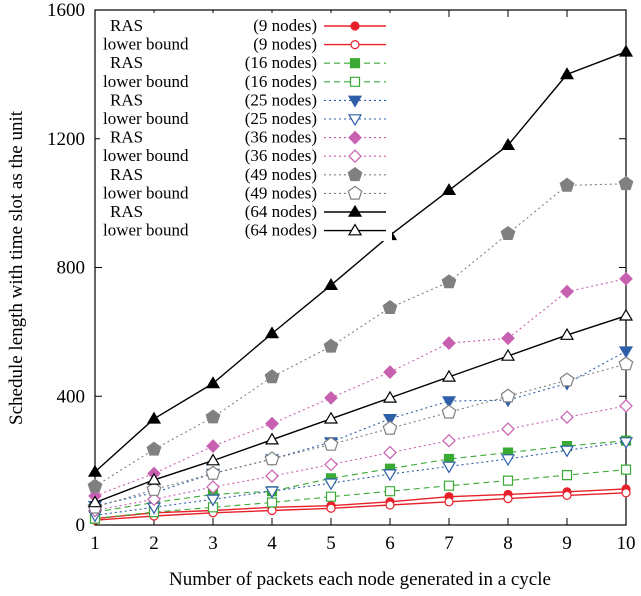 Image resolution: width=641 pixels, height=596 pixels. Describe the element at coordinates (213, 543) in the screenshot. I see `x-tick-label: 3` at that location.